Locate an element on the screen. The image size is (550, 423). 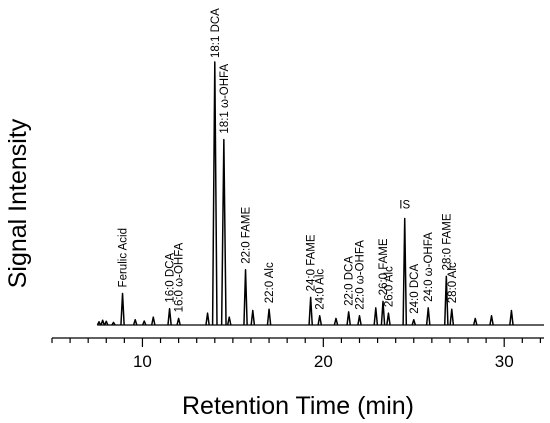
peak-label: 22:0 FAME is located at coordinates (247, 235).